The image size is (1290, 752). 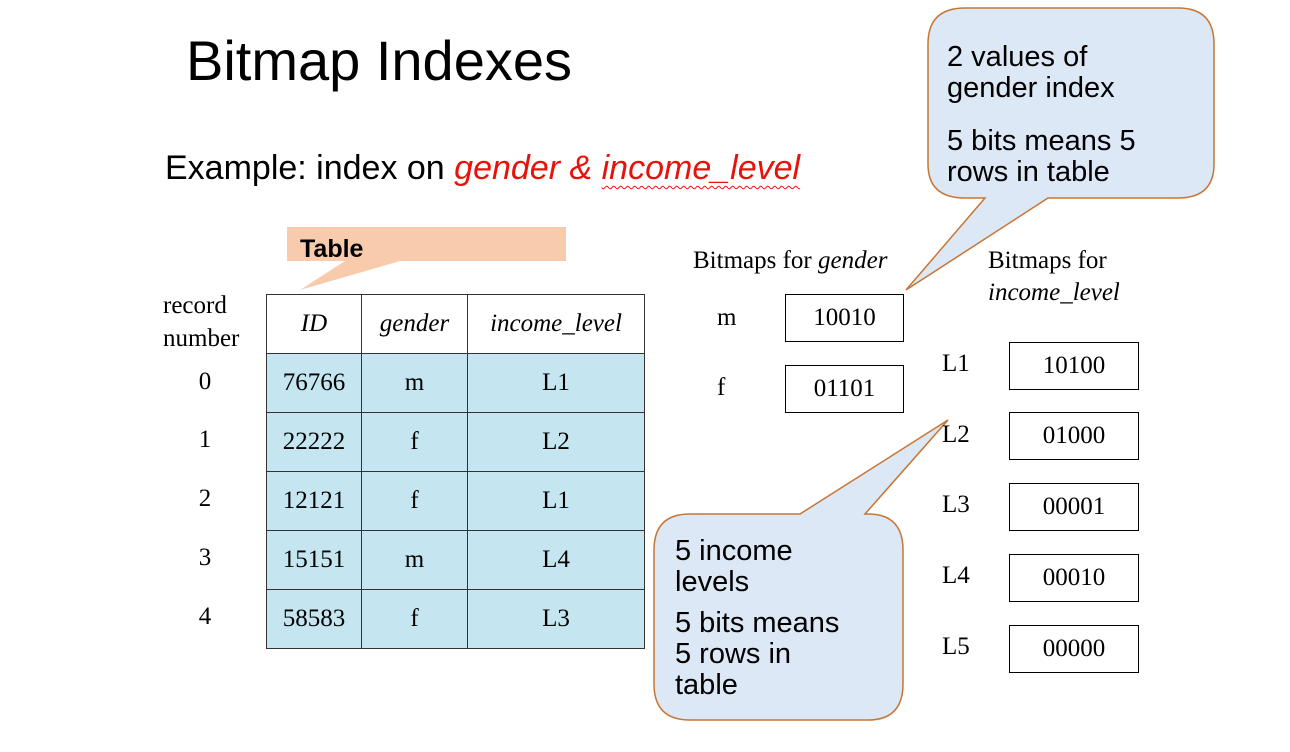 What do you see at coordinates (205, 439) in the screenshot?
I see `record-number: 1` at bounding box center [205, 439].